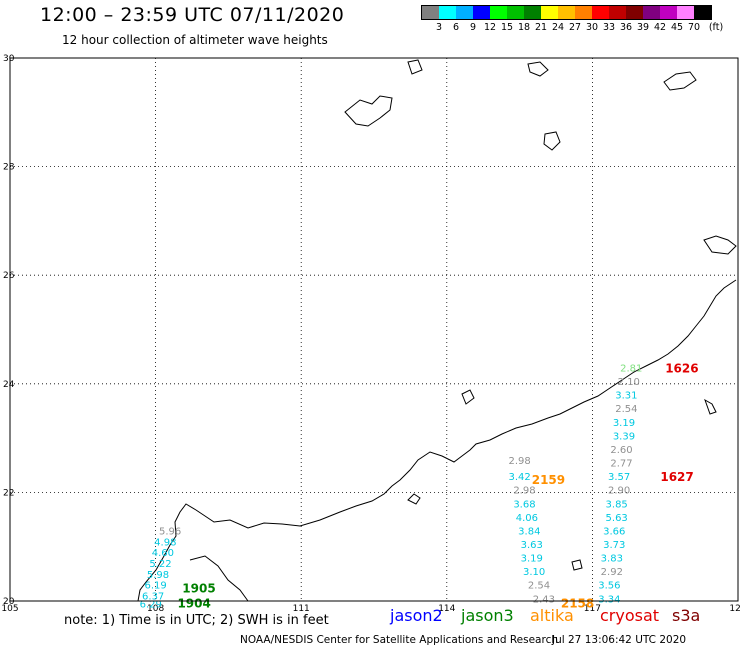 This screenshot has height=650, width=740. Describe the element at coordinates (529, 531) in the screenshot. I see `wave-height-value: 3.84` at that location.